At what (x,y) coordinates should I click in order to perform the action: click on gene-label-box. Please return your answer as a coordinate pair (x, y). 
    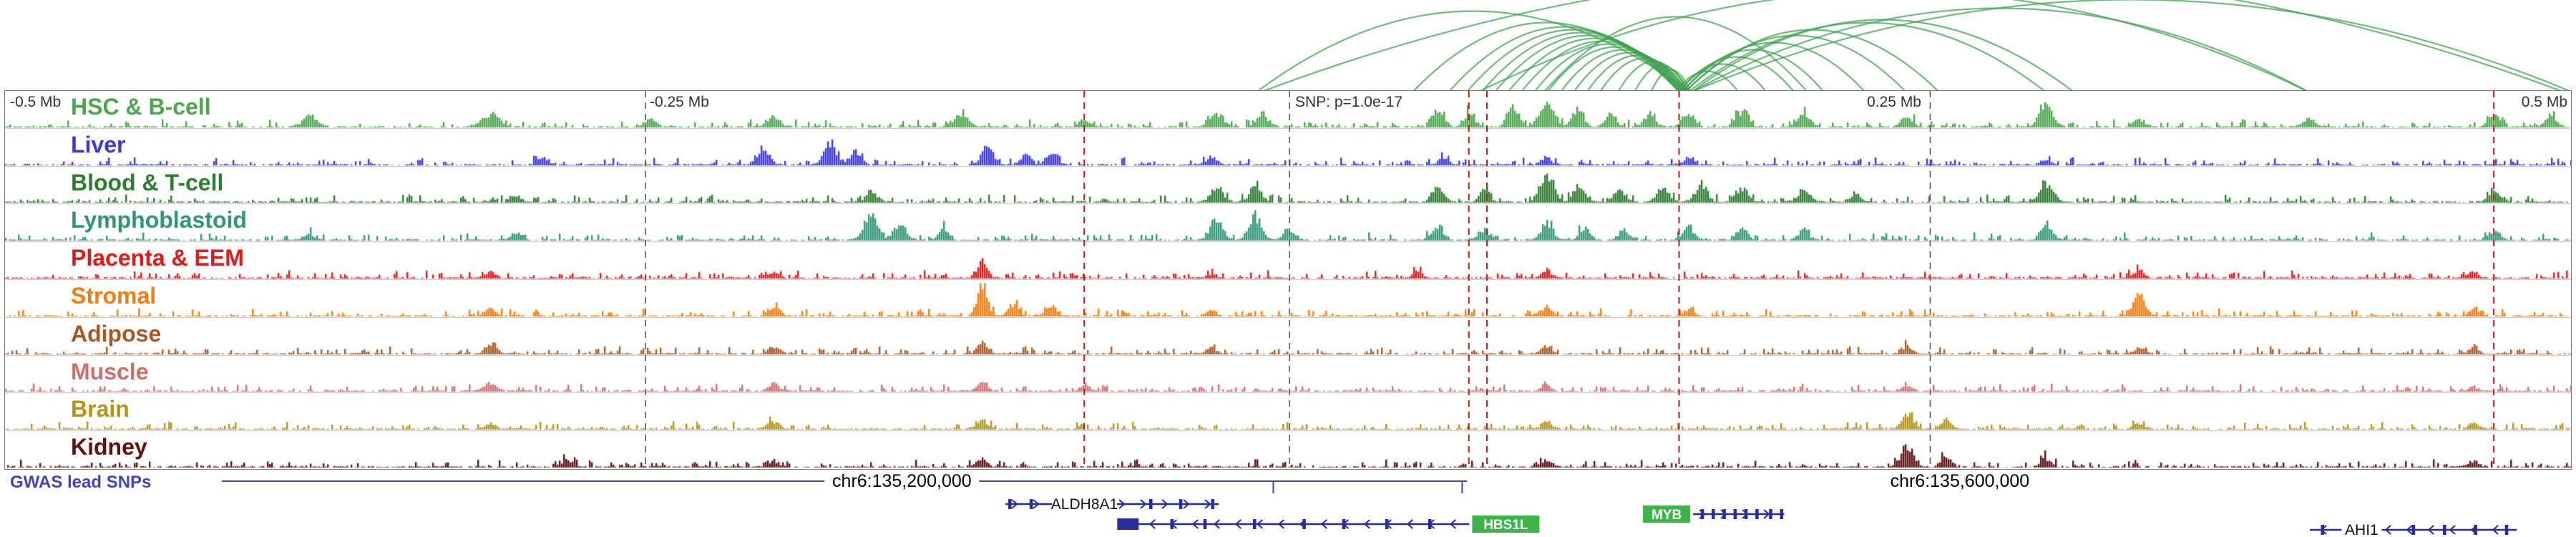
    Looking at the image, I should click on (1506, 524).